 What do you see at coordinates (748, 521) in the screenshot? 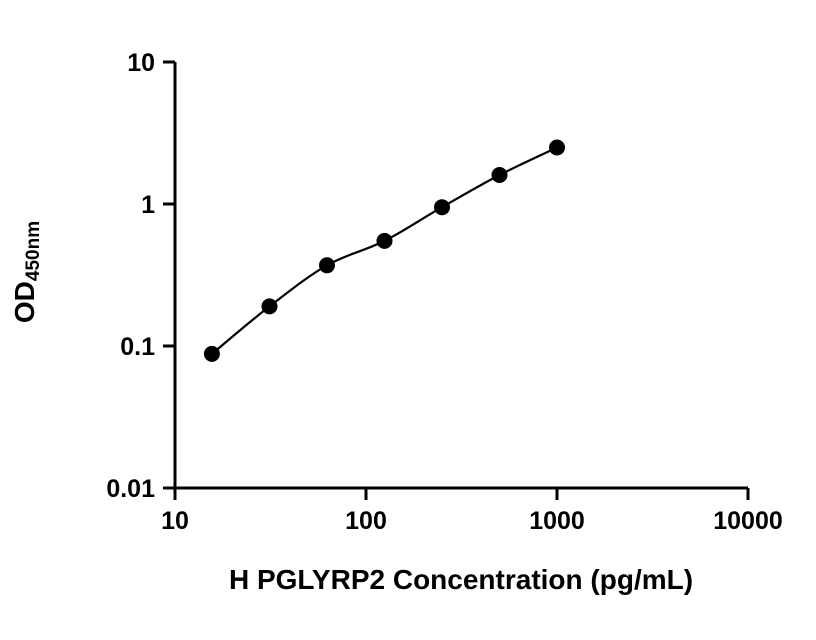
I see `x-tick-label: 10000` at bounding box center [748, 521].